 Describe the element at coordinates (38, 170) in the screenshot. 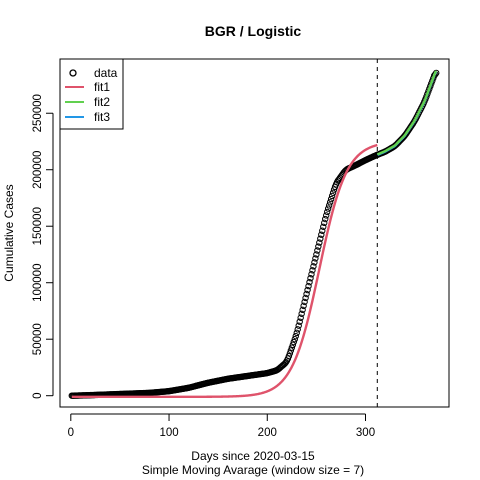

I see `y-tick-label: 200000` at that location.